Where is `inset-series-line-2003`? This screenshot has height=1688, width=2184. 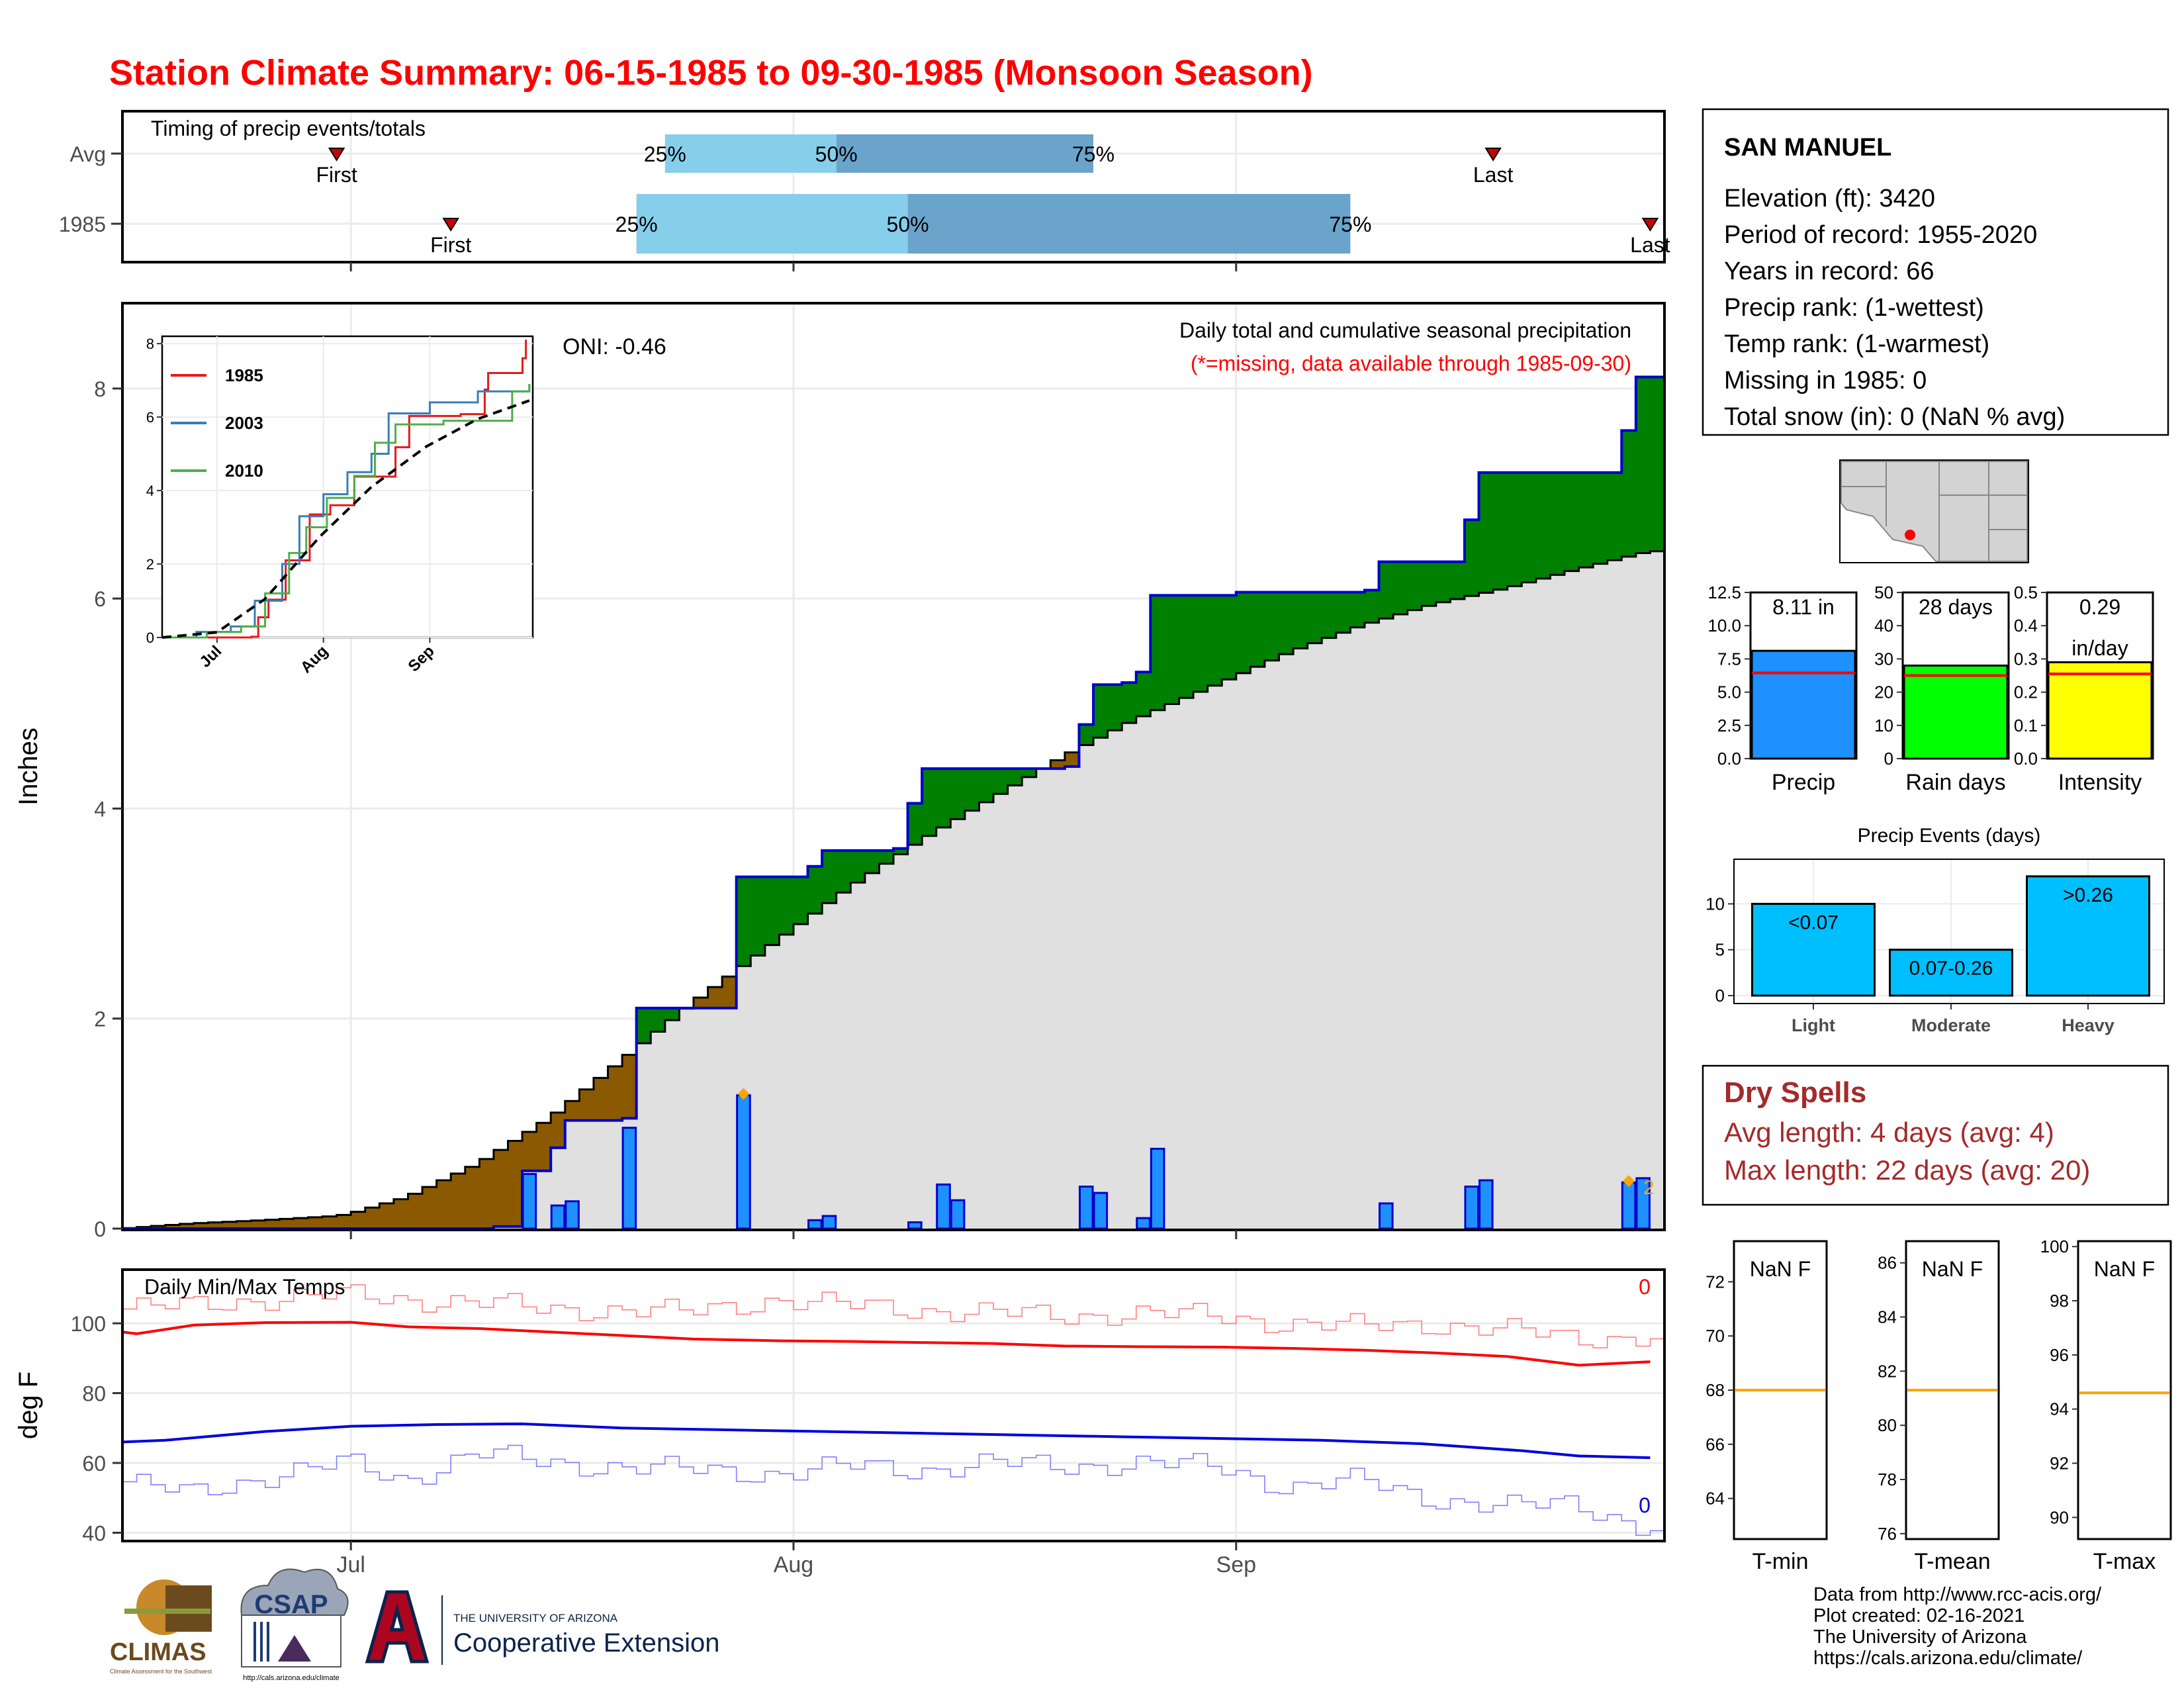 inset-series-line-2003 is located at coordinates (346, 511).